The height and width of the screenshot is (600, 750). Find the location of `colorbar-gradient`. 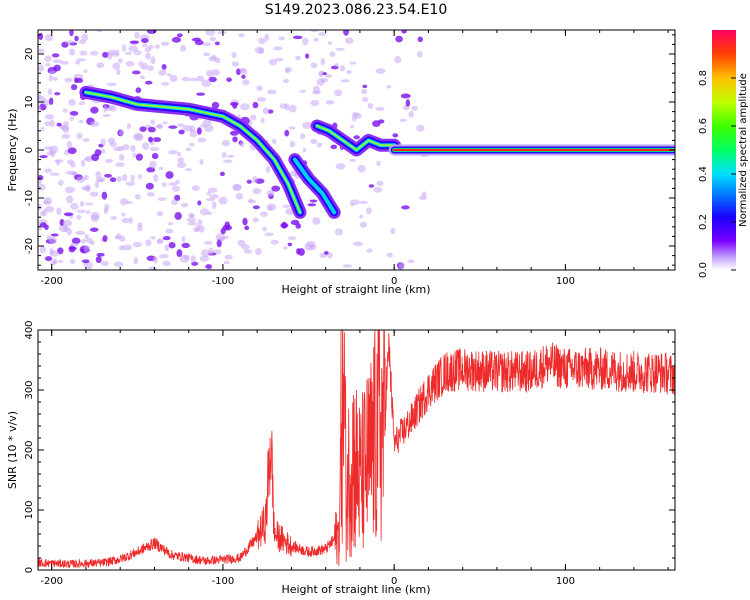

colorbar-gradient is located at coordinates (724, 150).